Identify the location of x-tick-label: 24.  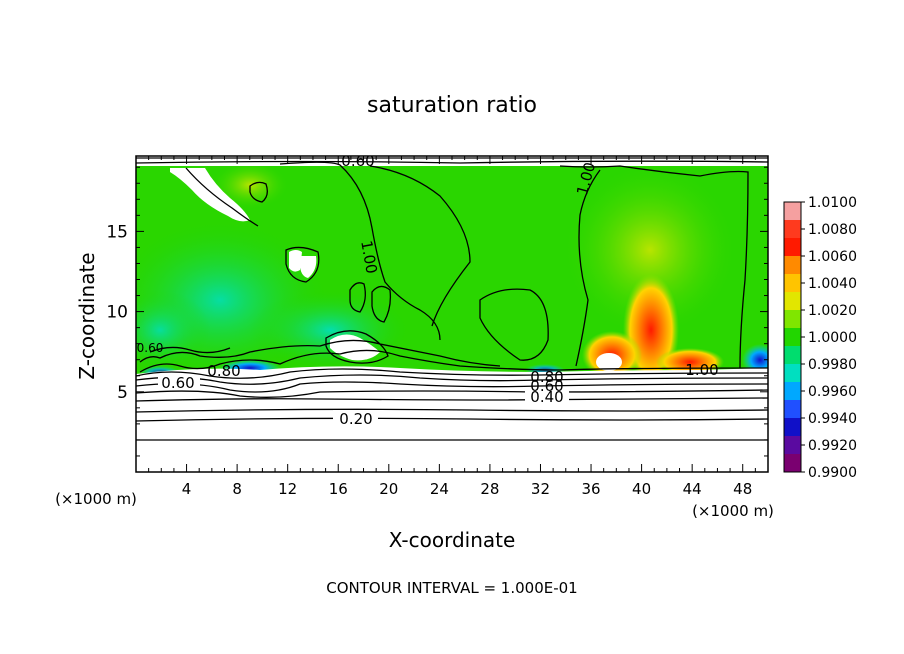
(439, 489).